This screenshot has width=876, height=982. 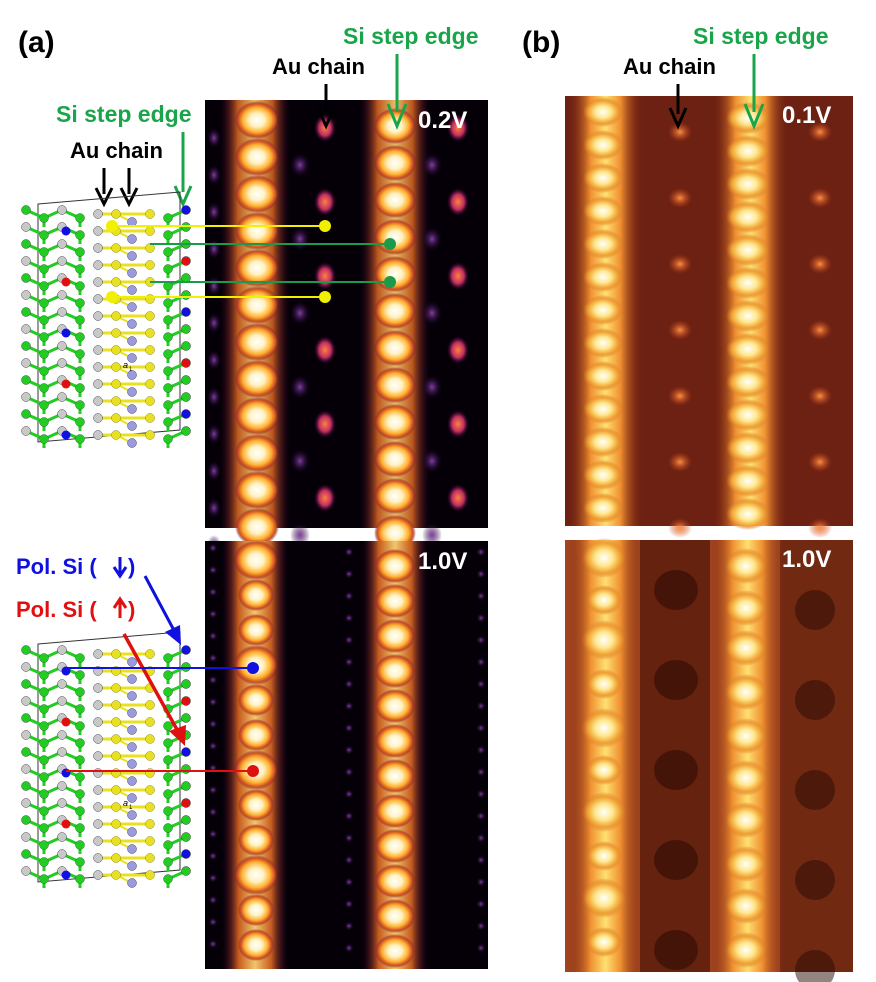 I want to click on si-step-edge-label: Si step edge, so click(x=760, y=36).